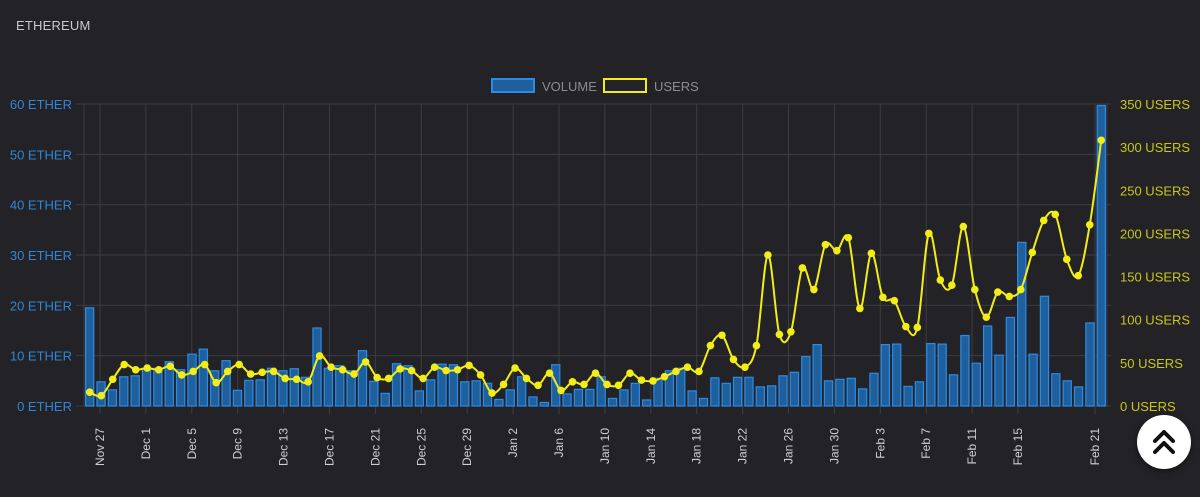 This screenshot has width=1200, height=497. Describe the element at coordinates (880, 443) in the screenshot. I see `x-tick-label: Feb 3` at that location.